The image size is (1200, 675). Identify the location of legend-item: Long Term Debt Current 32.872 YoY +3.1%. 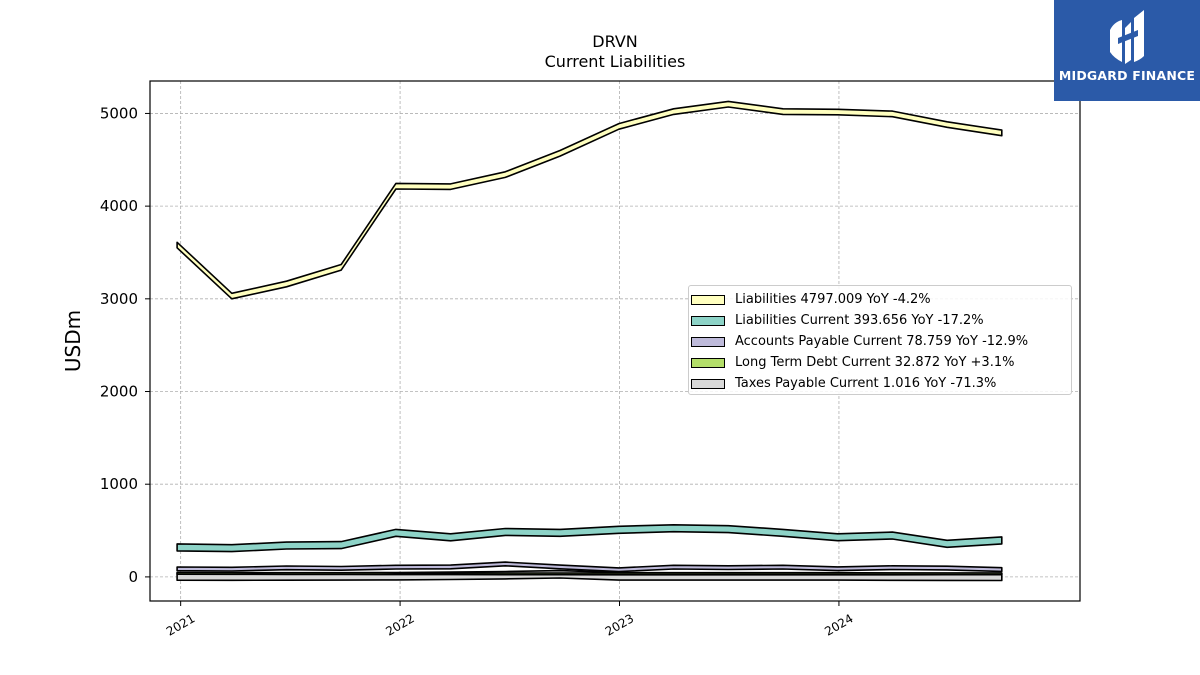
(880, 362).